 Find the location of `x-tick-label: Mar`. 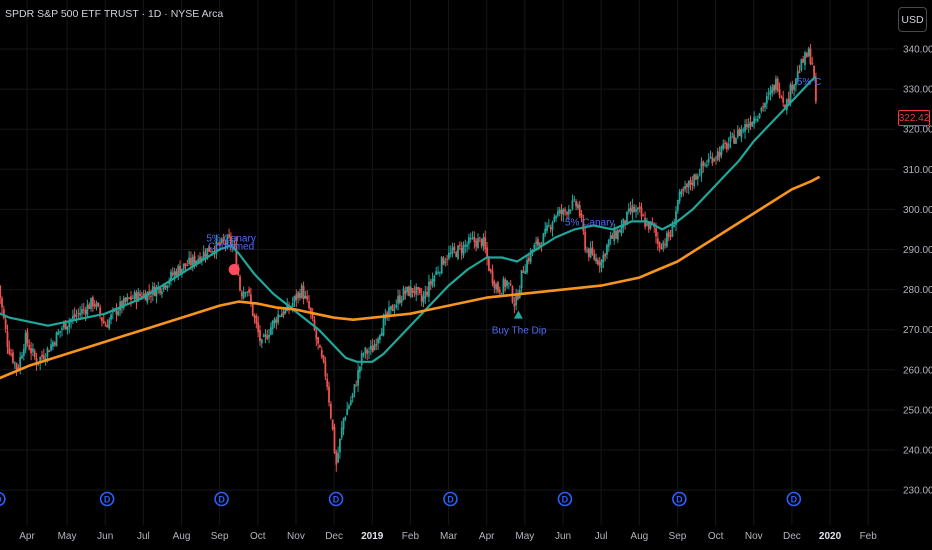

x-tick-label: Mar is located at coordinates (449, 536).